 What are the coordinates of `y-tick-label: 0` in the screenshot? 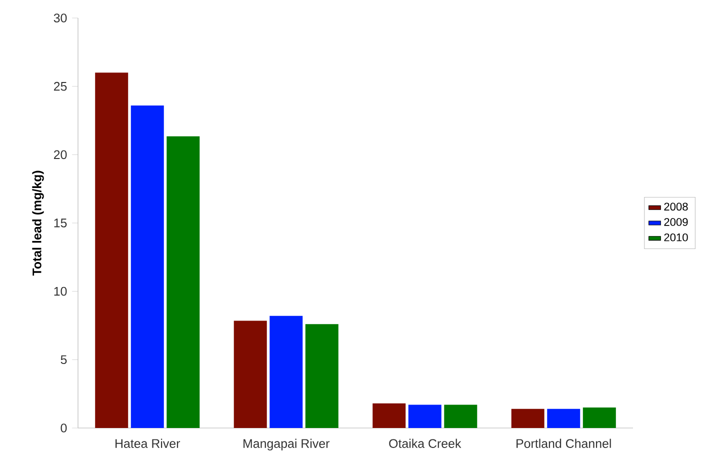 It's located at (63, 428).